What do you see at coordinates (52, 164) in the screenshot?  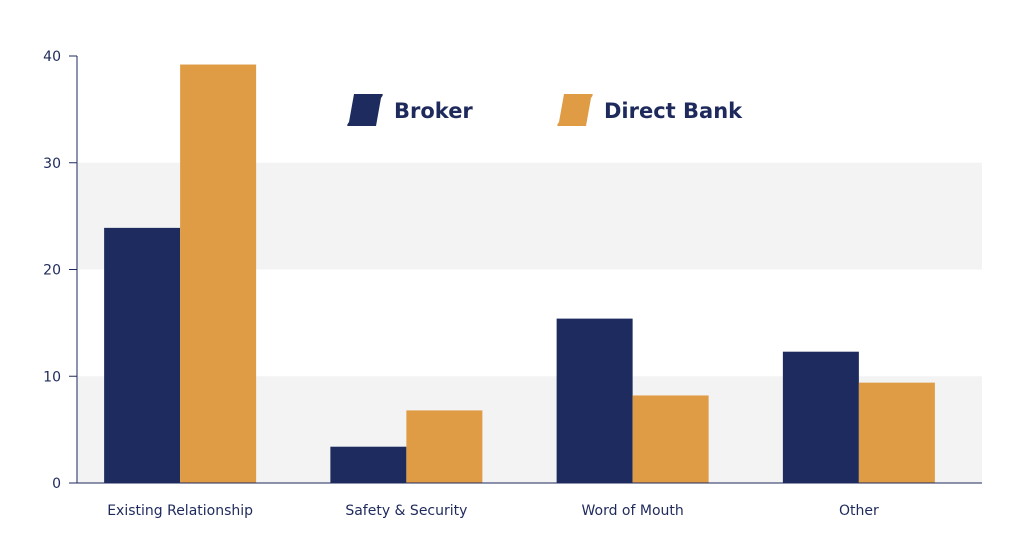 I see `y-tick-label: 30` at bounding box center [52, 164].